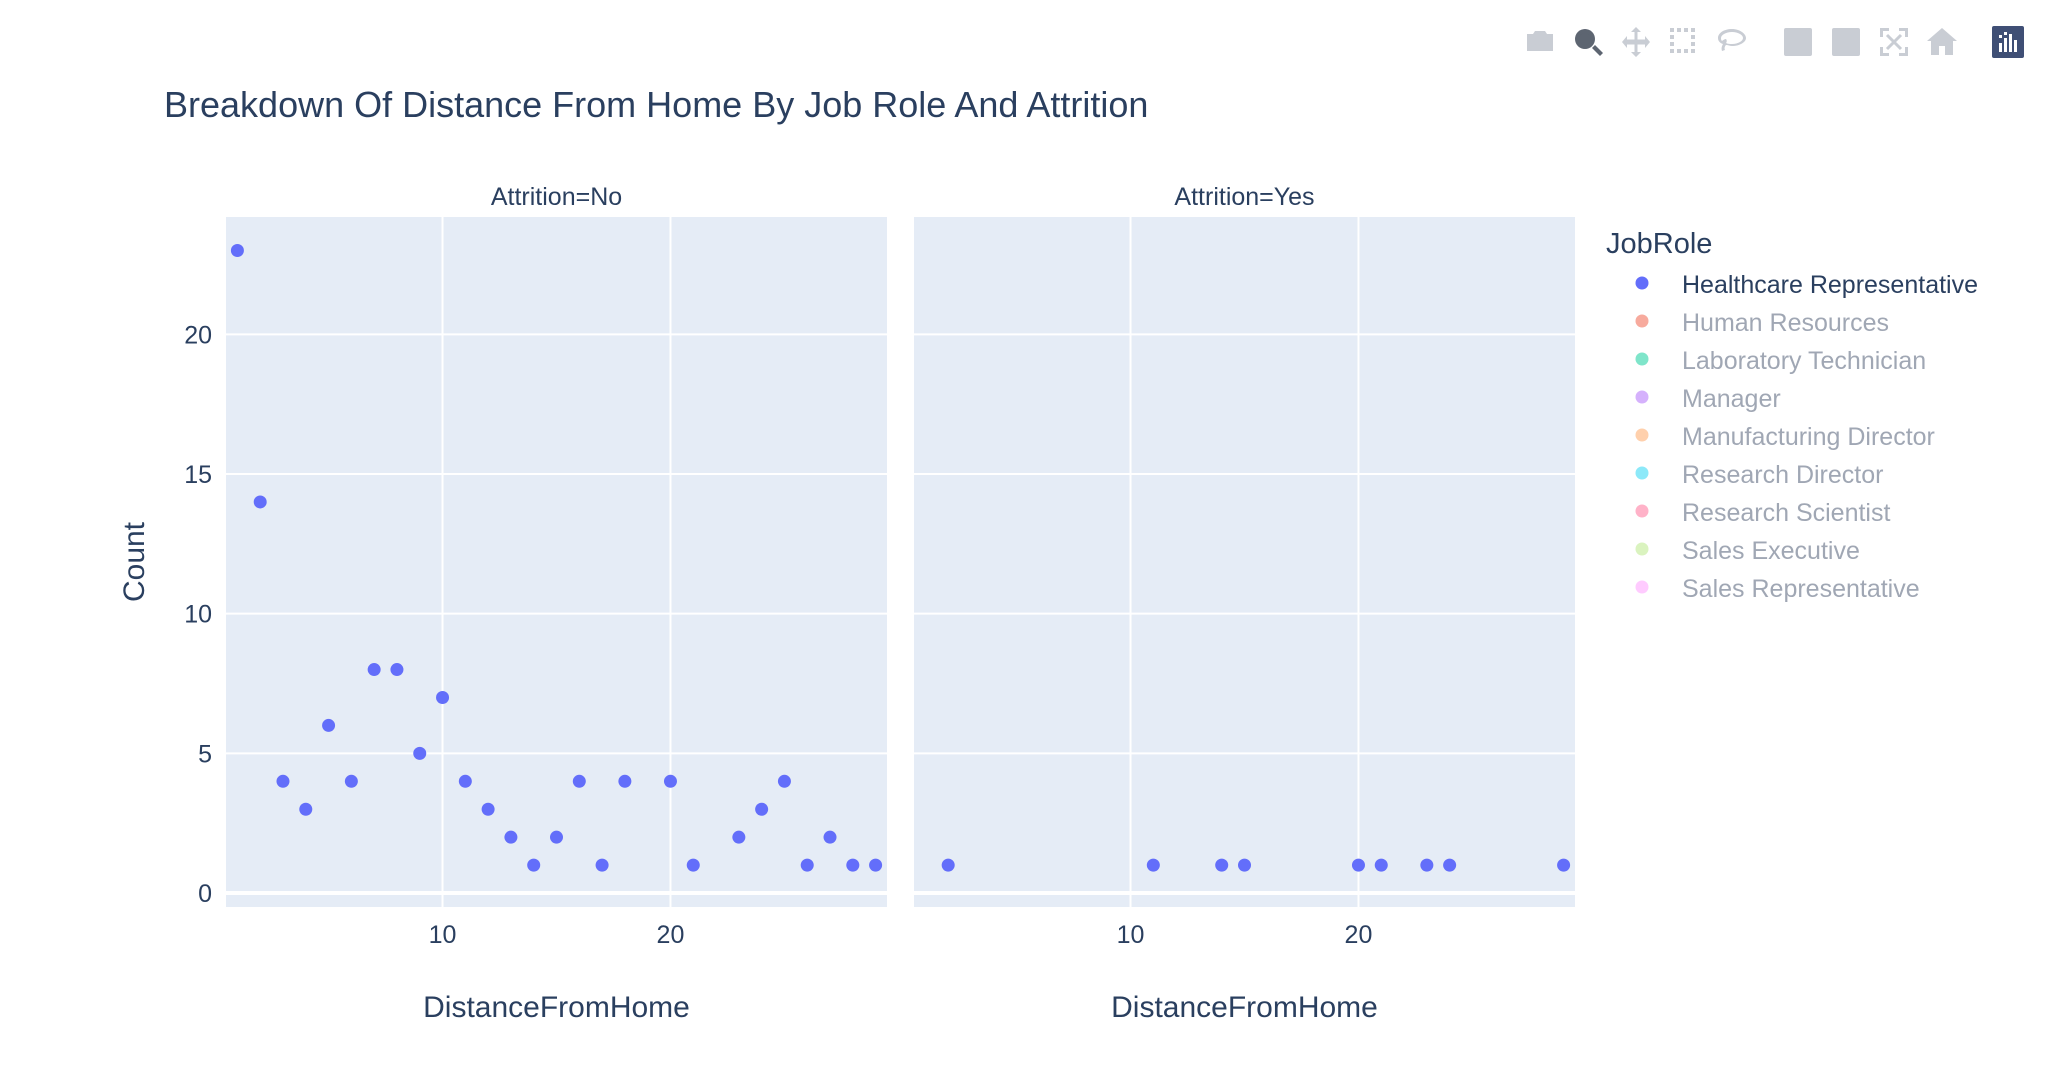  I want to click on plotly-logo-icon, so click(2008, 42).